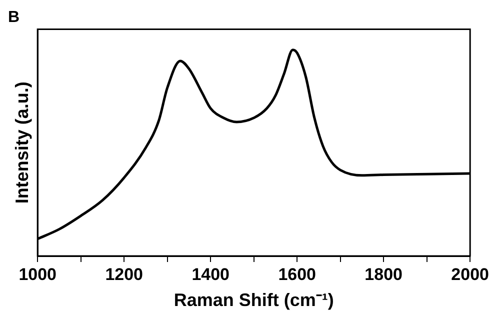  What do you see at coordinates (383, 274) in the screenshot?
I see `x-tick-label: 1800` at bounding box center [383, 274].